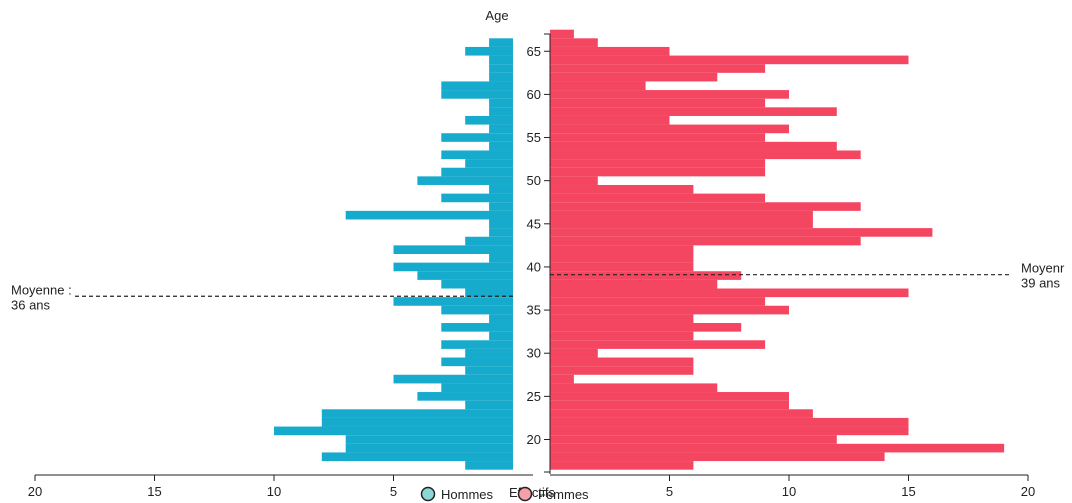  I want to click on age-axis: 20 25 30 35 40 45 50 55 60 65, so click(539, 253).